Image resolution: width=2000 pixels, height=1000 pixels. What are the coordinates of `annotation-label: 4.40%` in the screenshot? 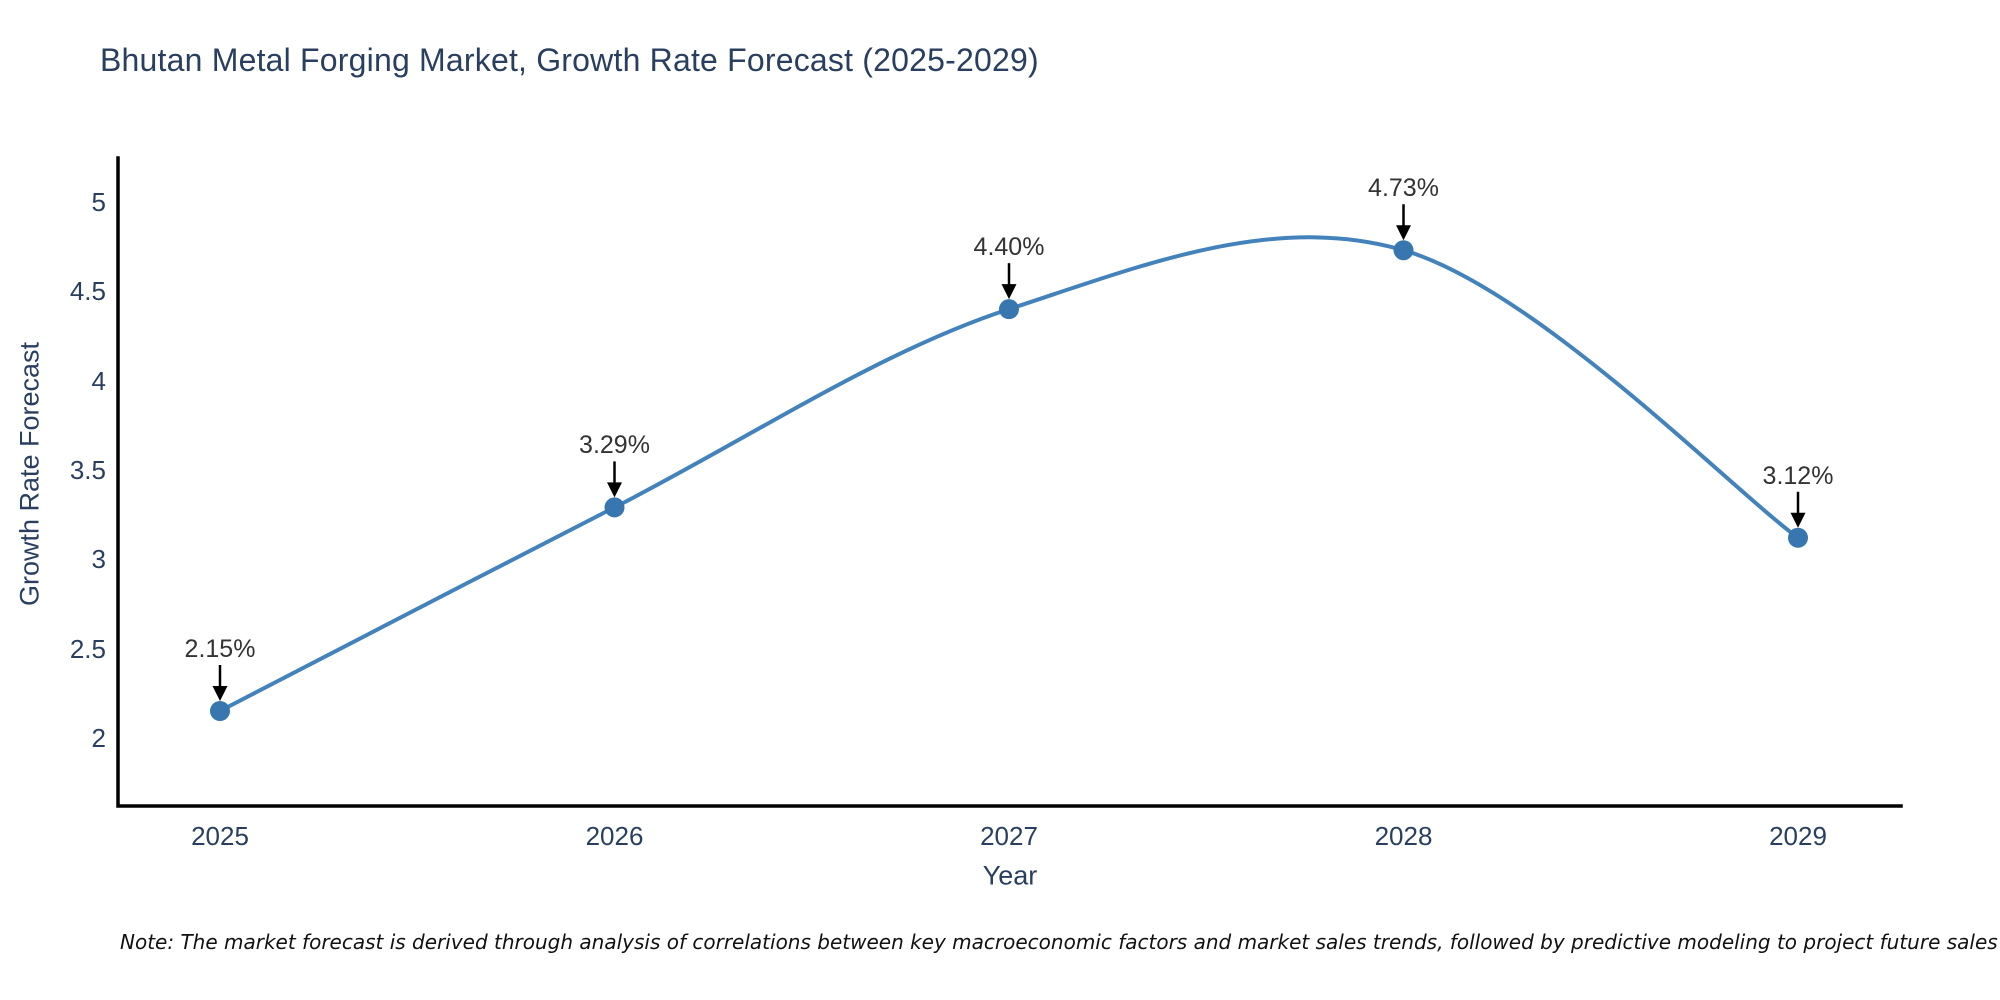 It's located at (1009, 247).